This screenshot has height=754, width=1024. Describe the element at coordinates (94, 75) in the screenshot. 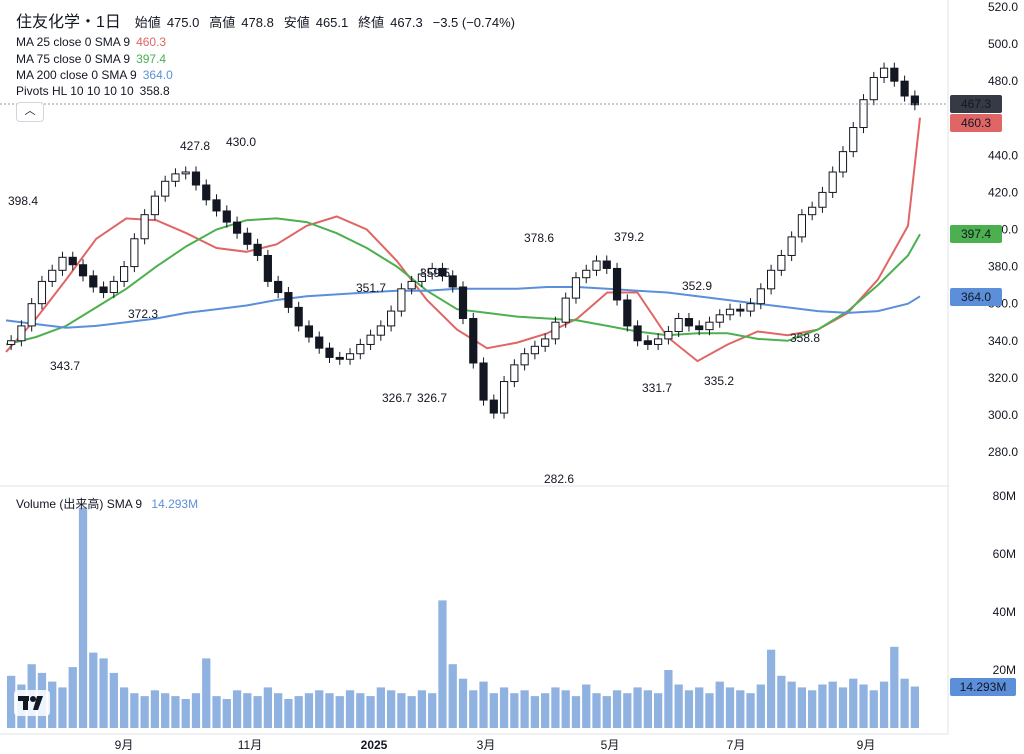

I see `legend-ma200: MA 200 close 0 SMA 9 364.0` at that location.